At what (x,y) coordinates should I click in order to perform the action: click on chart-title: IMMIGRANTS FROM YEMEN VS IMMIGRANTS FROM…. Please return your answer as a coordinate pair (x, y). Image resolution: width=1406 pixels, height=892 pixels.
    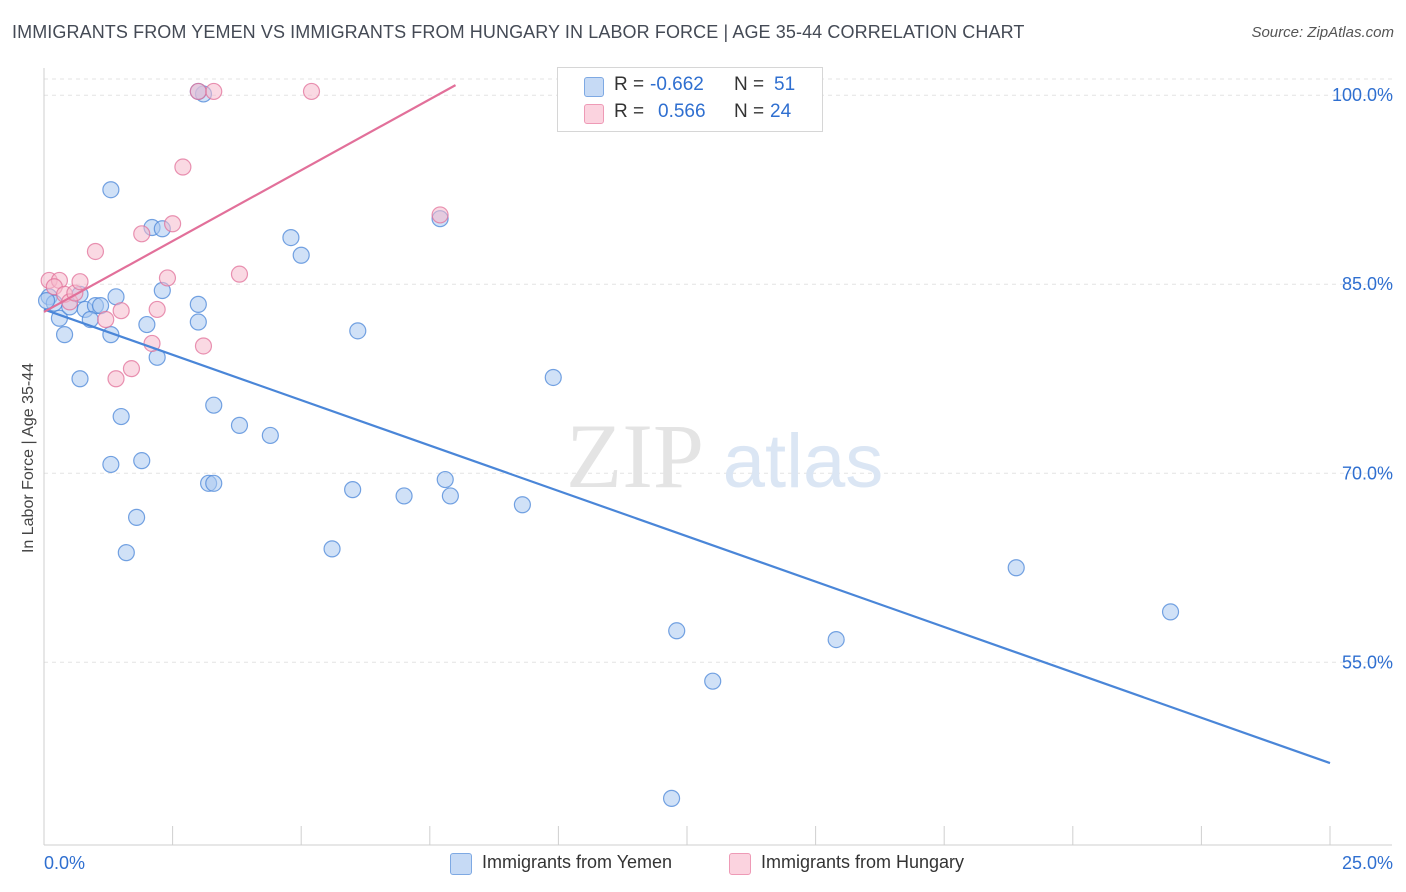
    Looking at the image, I should click on (518, 32).